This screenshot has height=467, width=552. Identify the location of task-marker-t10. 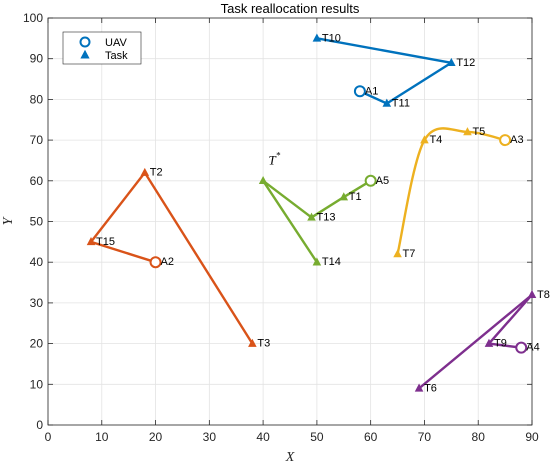
(317, 37).